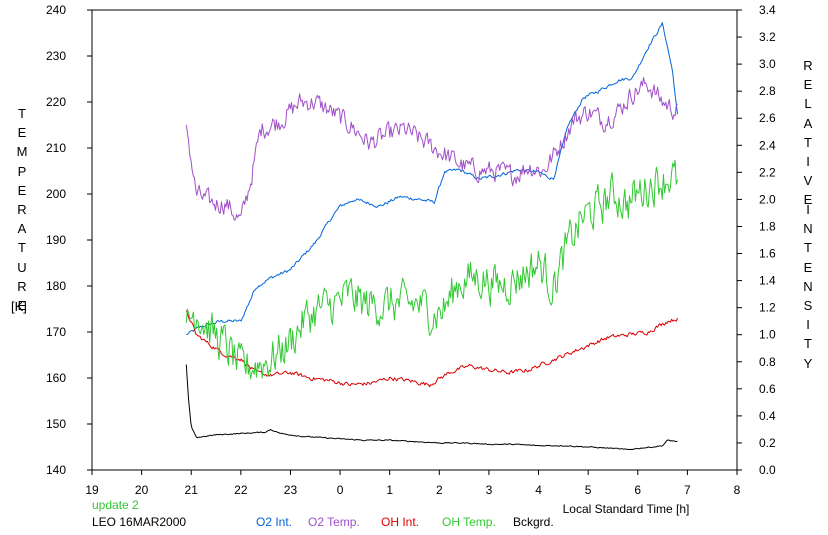  Describe the element at coordinates (767, 10) in the screenshot. I see `right-tick-label: 3.4` at that location.